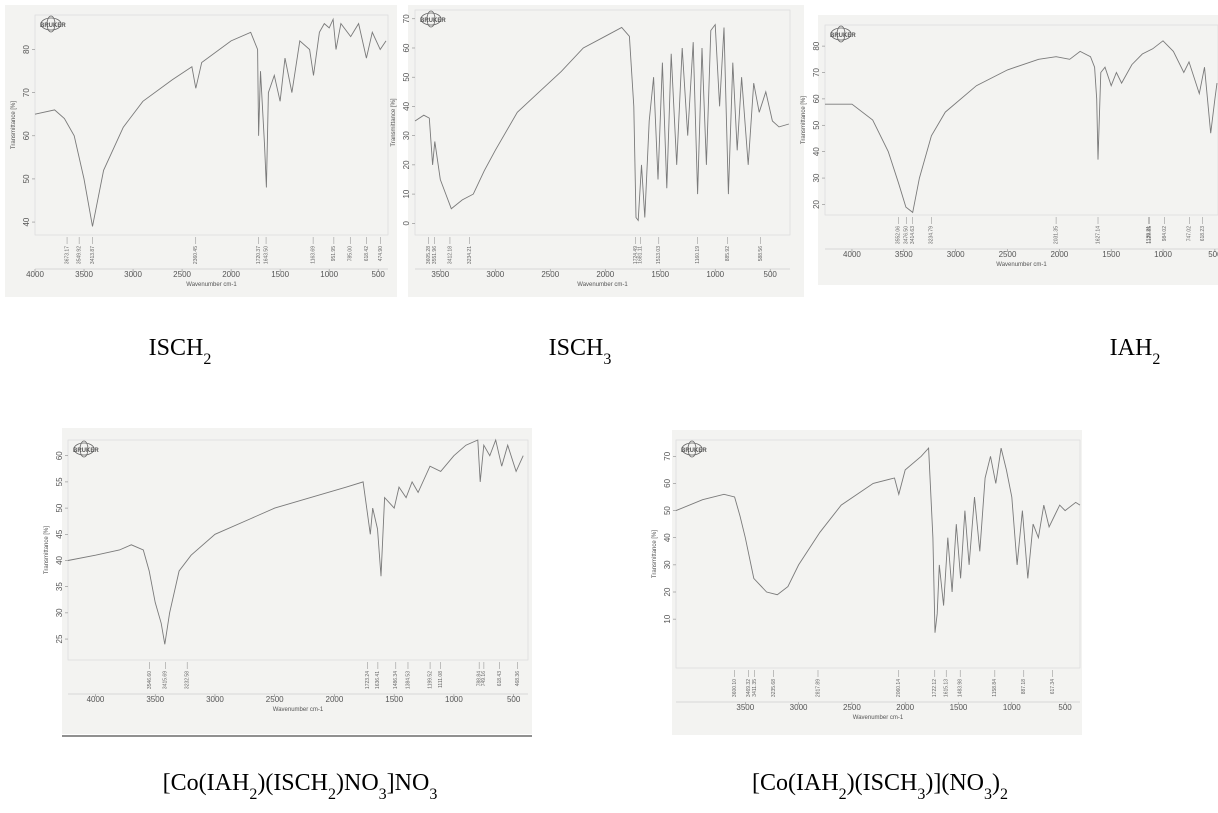  I want to click on x-tick-label: 3500, so click(904, 254).